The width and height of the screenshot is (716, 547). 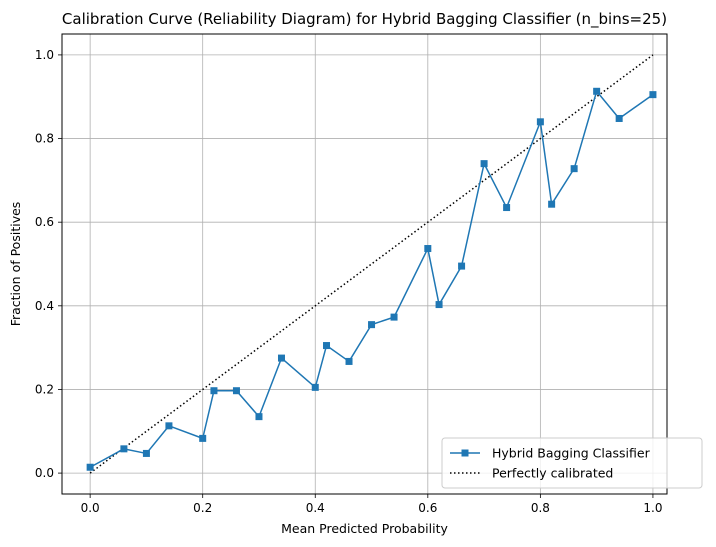 What do you see at coordinates (44, 222) in the screenshot?
I see `y-tick-label: 0.6` at bounding box center [44, 222].